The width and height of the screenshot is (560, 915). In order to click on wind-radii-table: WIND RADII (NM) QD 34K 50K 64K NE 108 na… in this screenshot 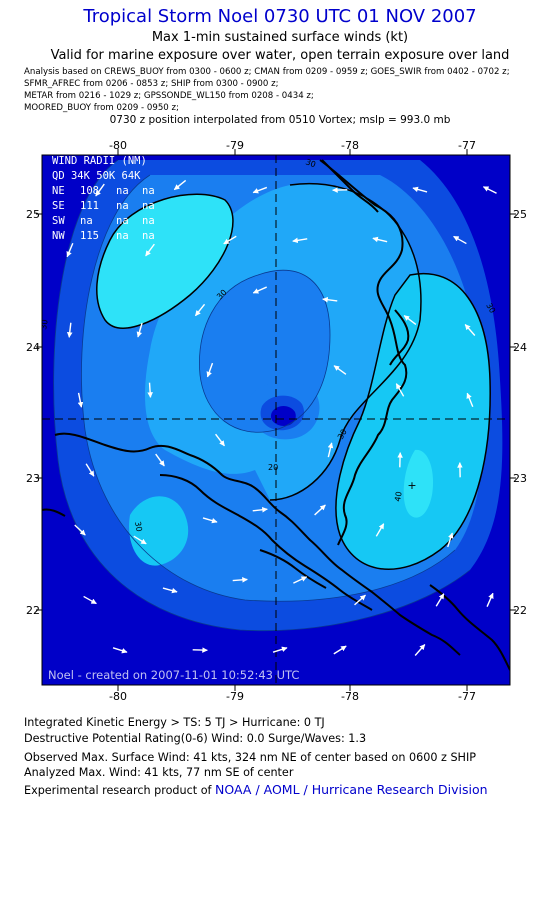, I will do `click(103, 198)`.